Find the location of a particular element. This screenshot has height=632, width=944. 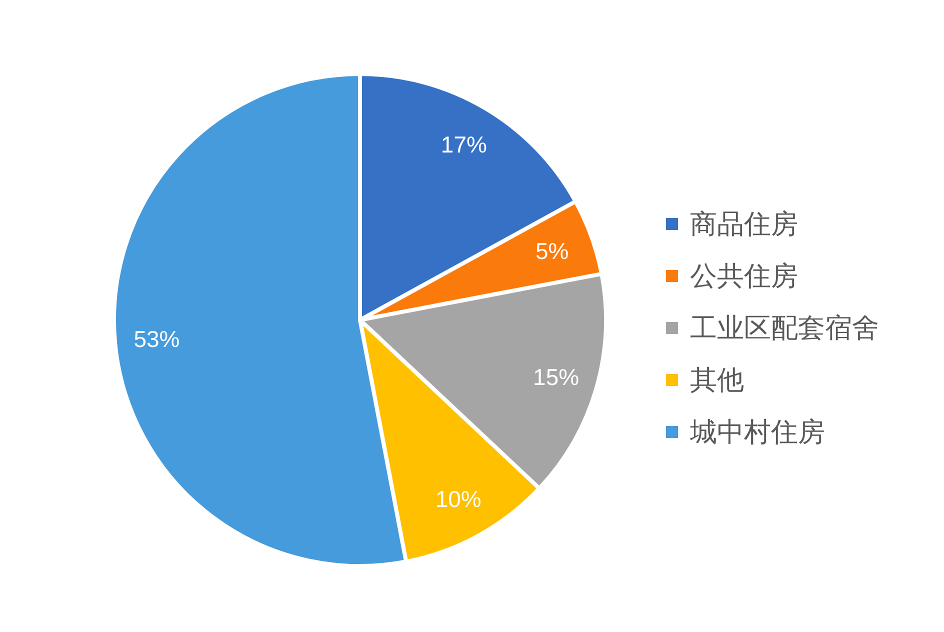

legend-label: 商品住房 is located at coordinates (744, 224).